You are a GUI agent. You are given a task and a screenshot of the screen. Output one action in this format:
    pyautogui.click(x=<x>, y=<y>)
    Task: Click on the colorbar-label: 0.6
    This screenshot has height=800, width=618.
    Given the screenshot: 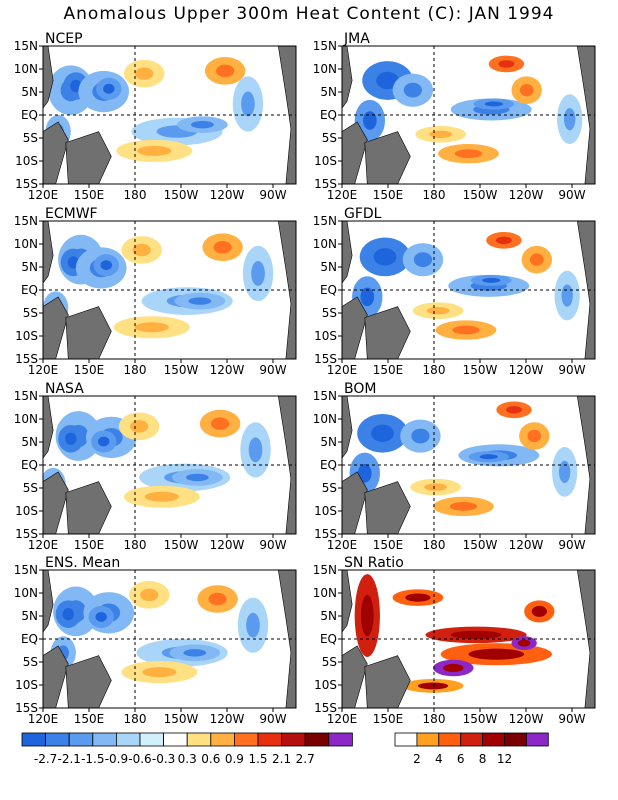 What is the action you would take?
    pyautogui.click(x=210, y=759)
    